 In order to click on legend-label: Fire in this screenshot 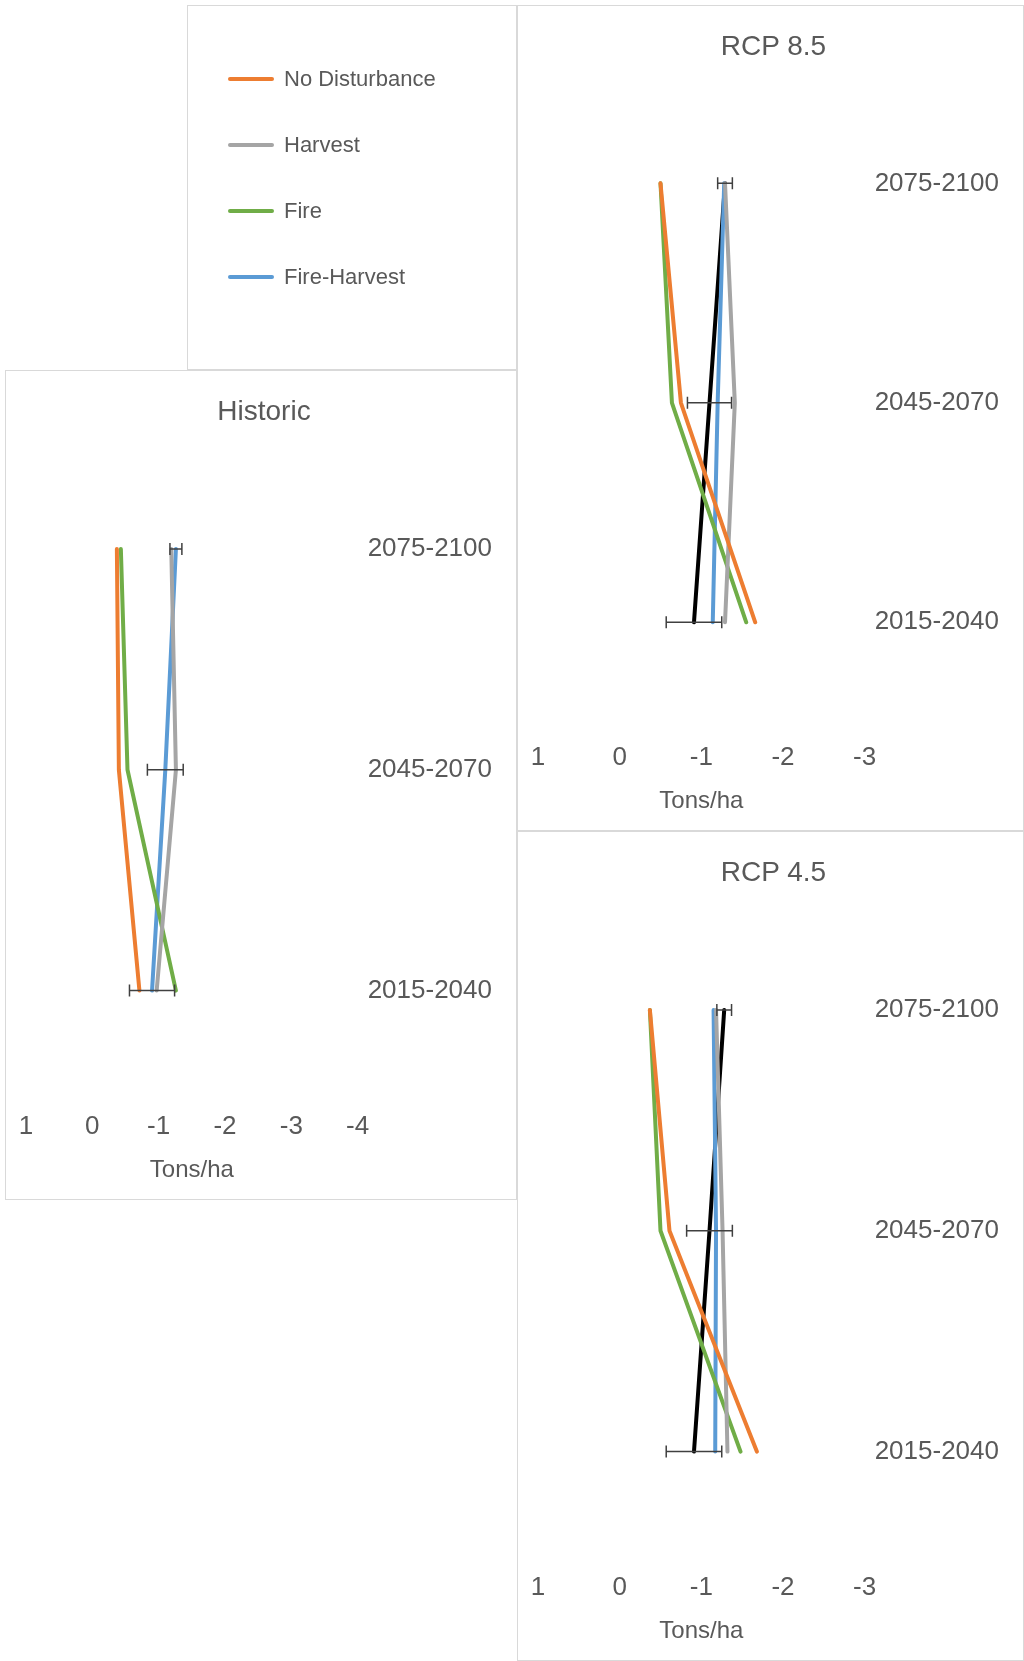, I will do `click(303, 211)`.